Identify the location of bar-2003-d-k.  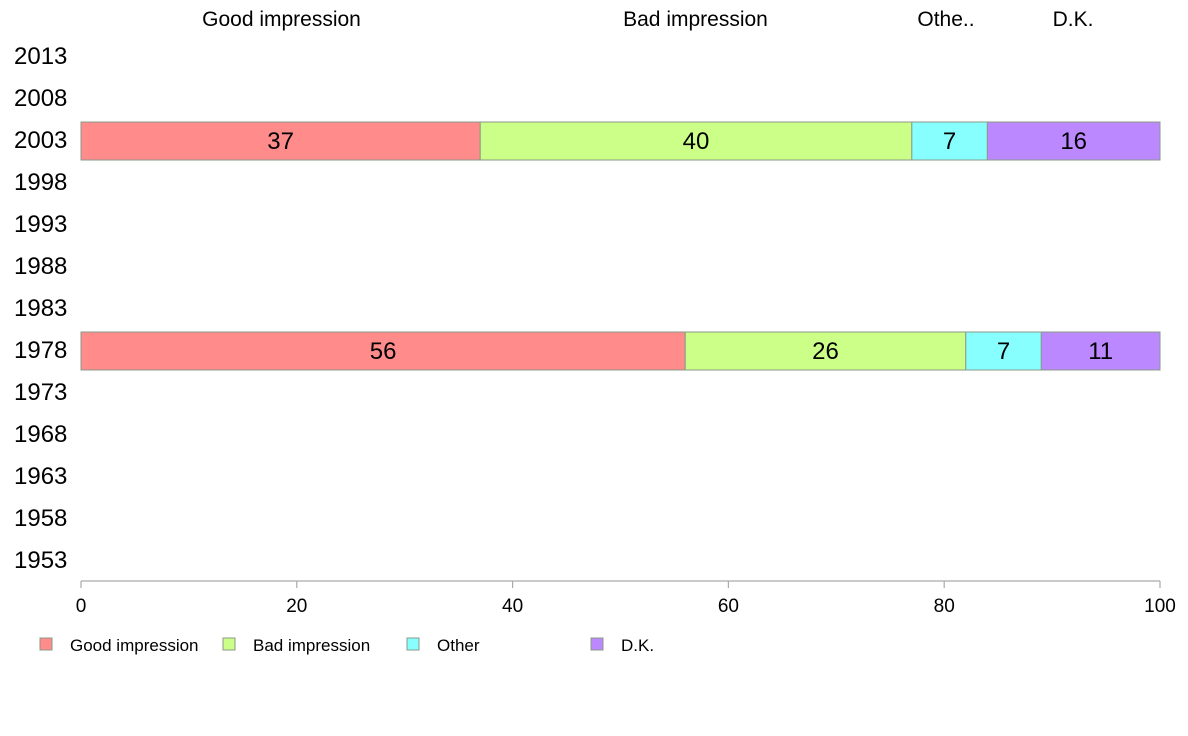
(1073, 141).